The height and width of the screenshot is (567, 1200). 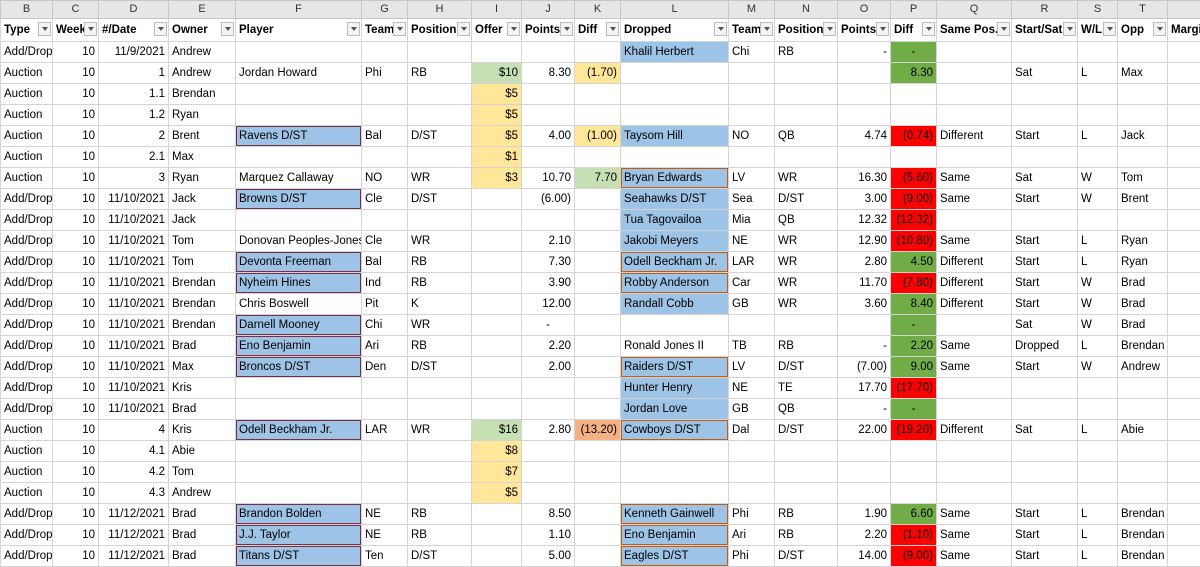 What do you see at coordinates (914, 199) in the screenshot?
I see `cell-p: (9.00)` at bounding box center [914, 199].